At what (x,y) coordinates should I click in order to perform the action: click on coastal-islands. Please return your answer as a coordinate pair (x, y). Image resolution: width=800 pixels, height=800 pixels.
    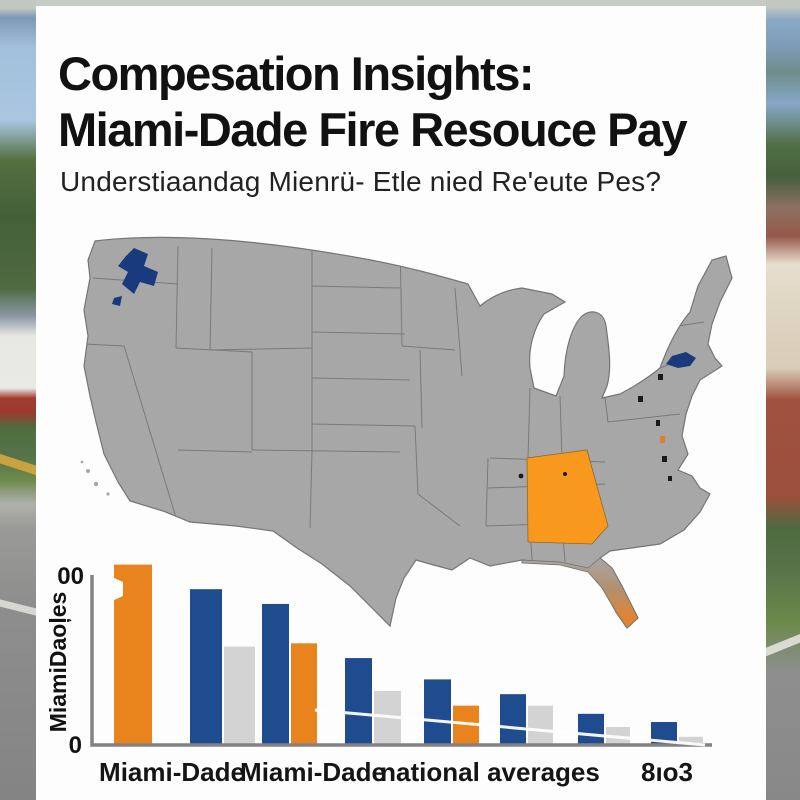
    Looking at the image, I should click on (95, 478).